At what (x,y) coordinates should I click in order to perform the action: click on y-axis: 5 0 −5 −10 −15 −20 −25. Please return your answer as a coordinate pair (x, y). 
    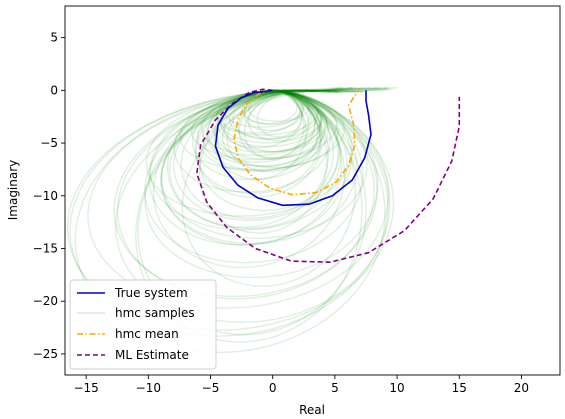
    Looking at the image, I should click on (49, 196).